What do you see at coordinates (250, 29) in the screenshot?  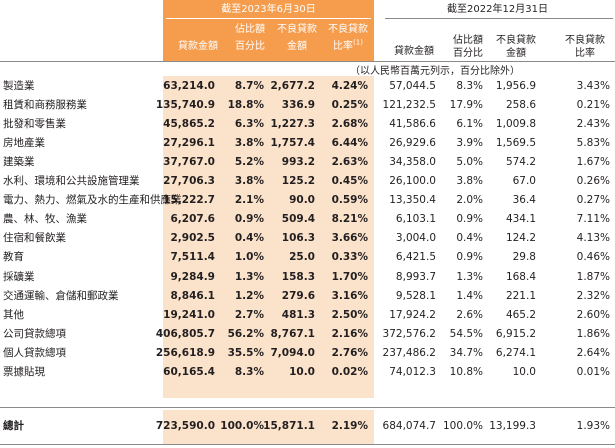 I see `col-2-line1: 佔比額` at bounding box center [250, 29].